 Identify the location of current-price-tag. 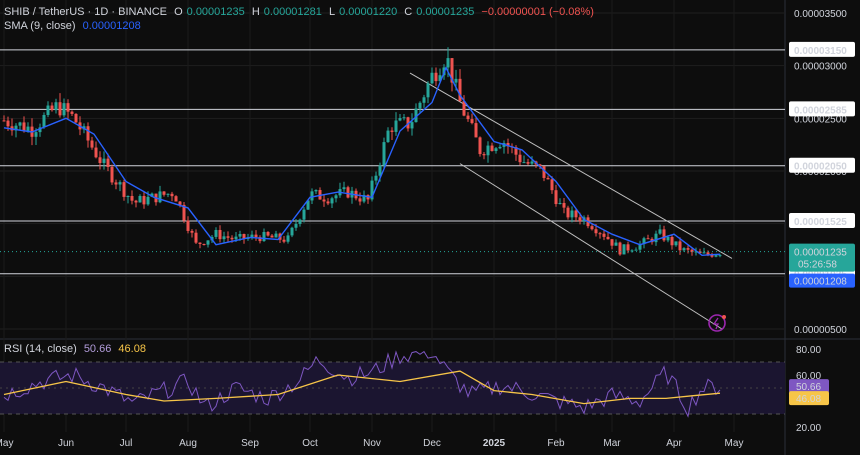
(822, 257).